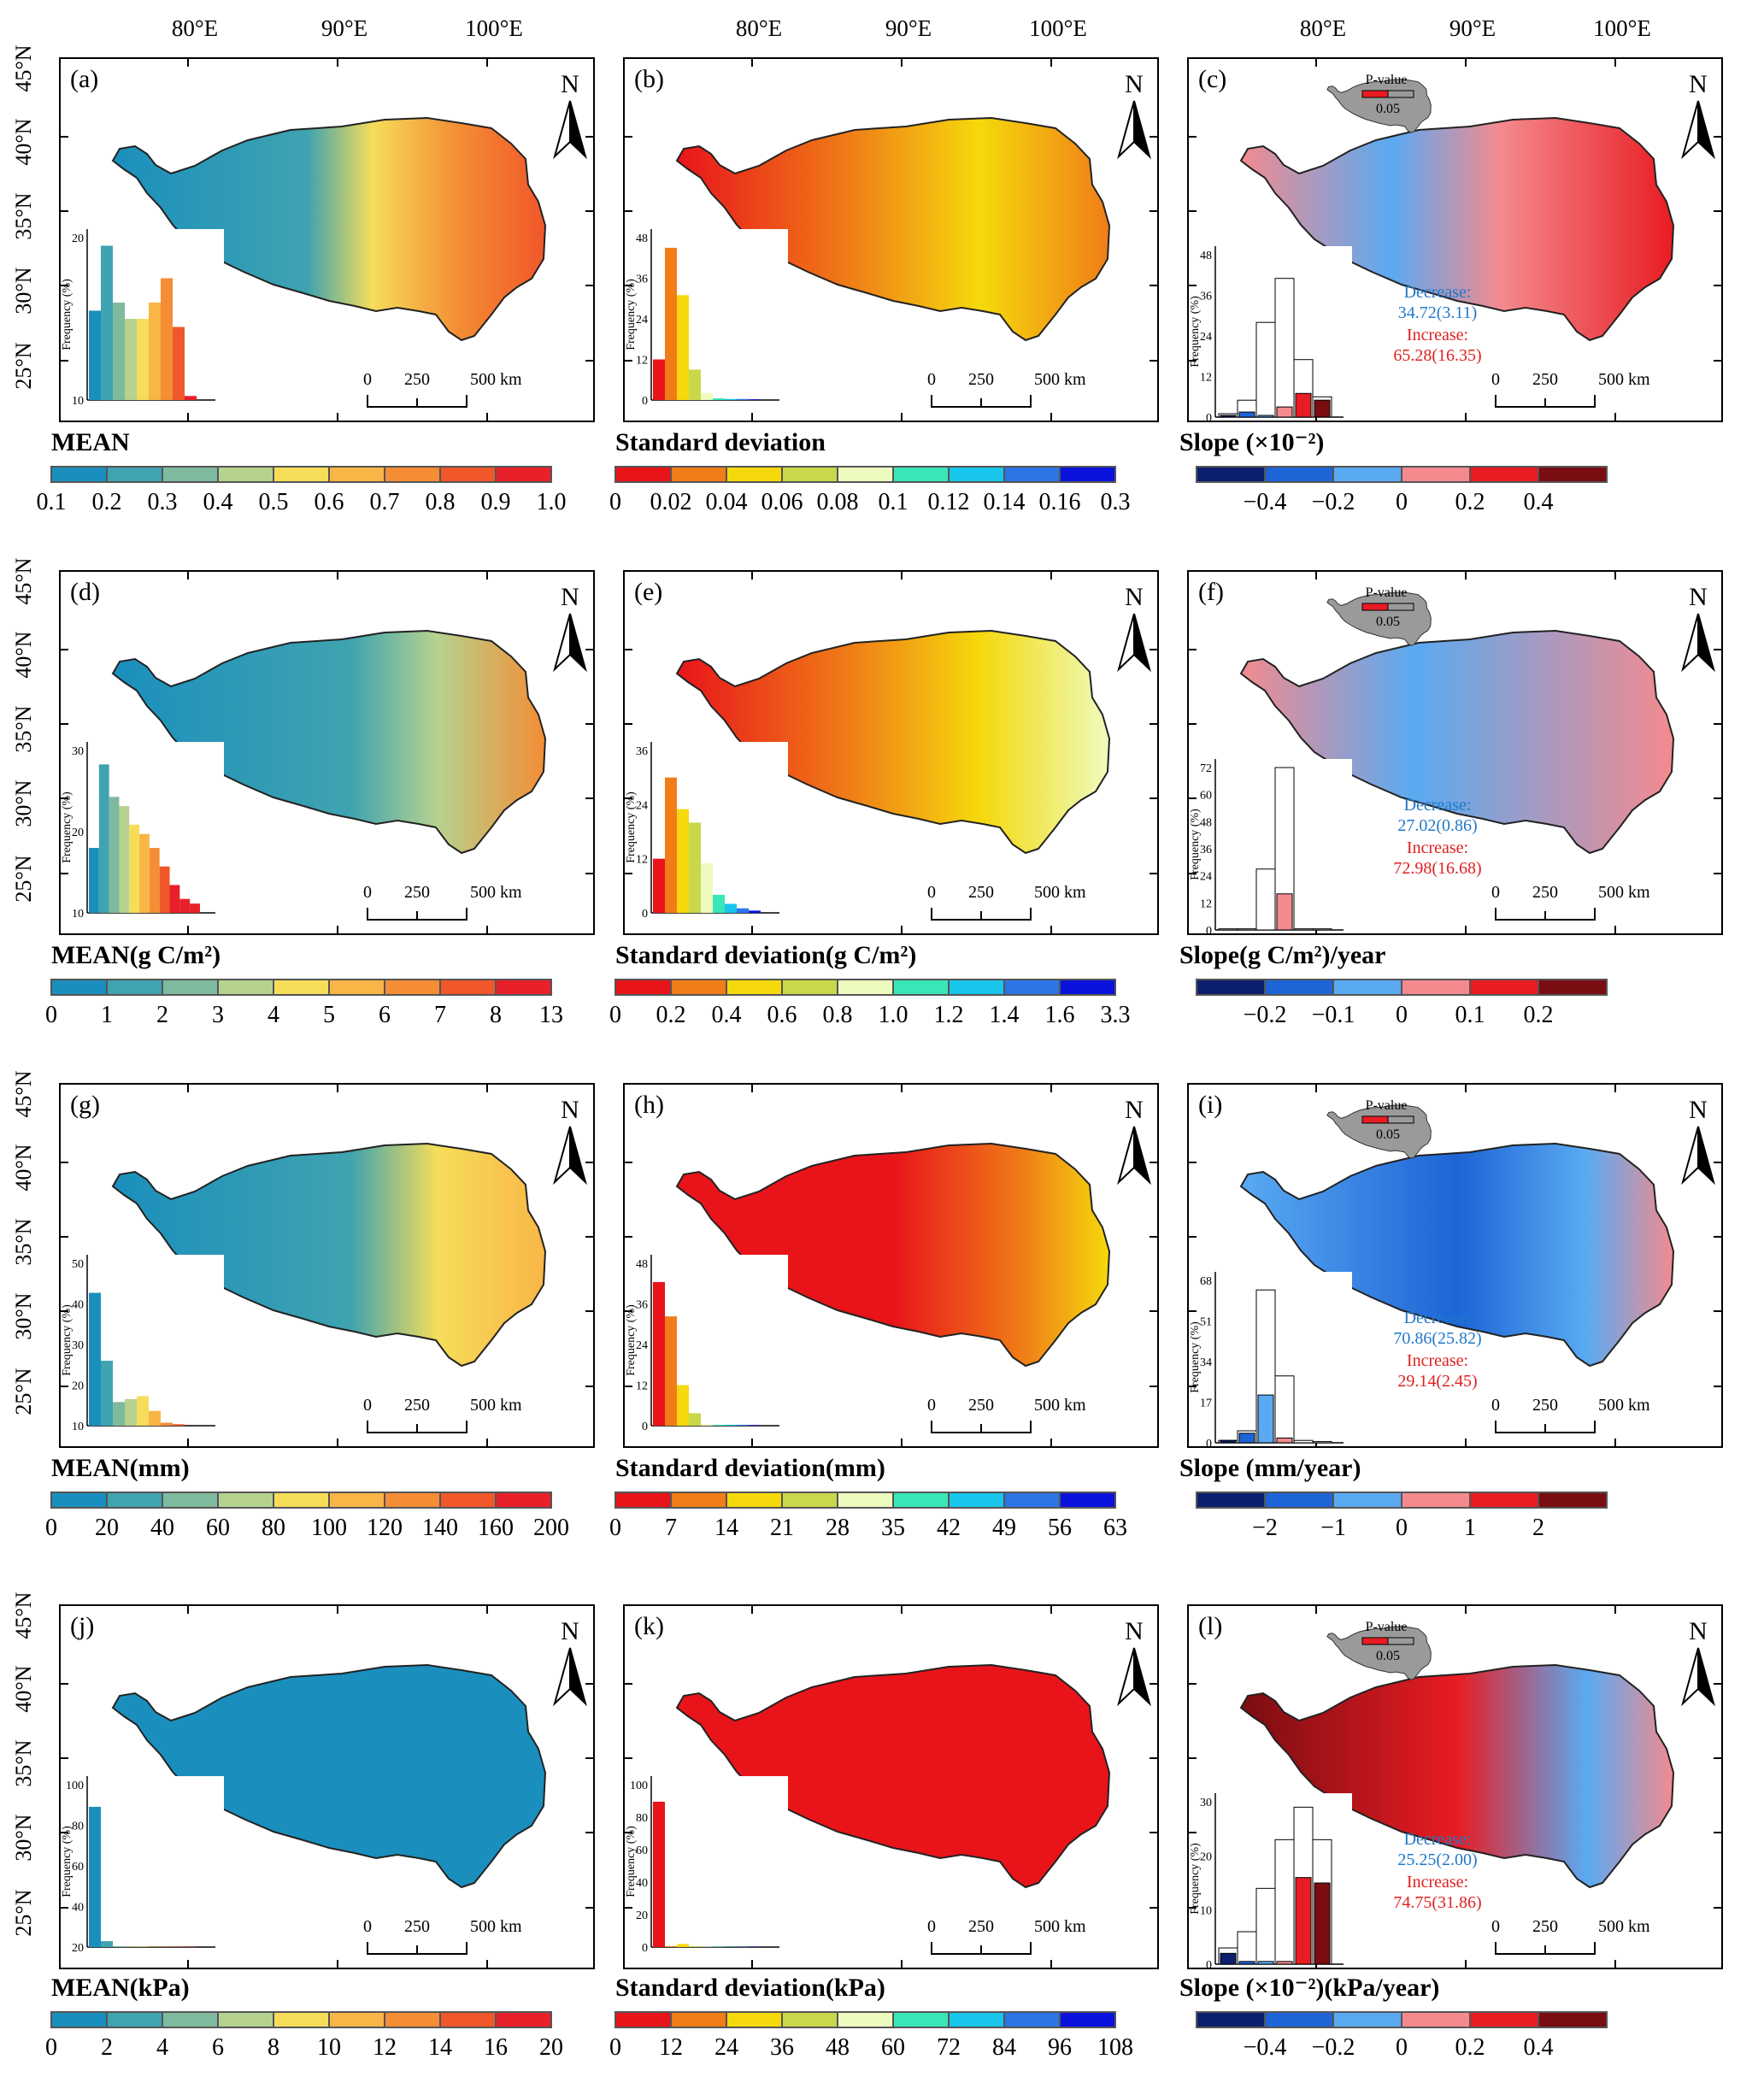 This screenshot has width=1764, height=2077. I want to click on colorbar-tick: 0.5, so click(274, 502).